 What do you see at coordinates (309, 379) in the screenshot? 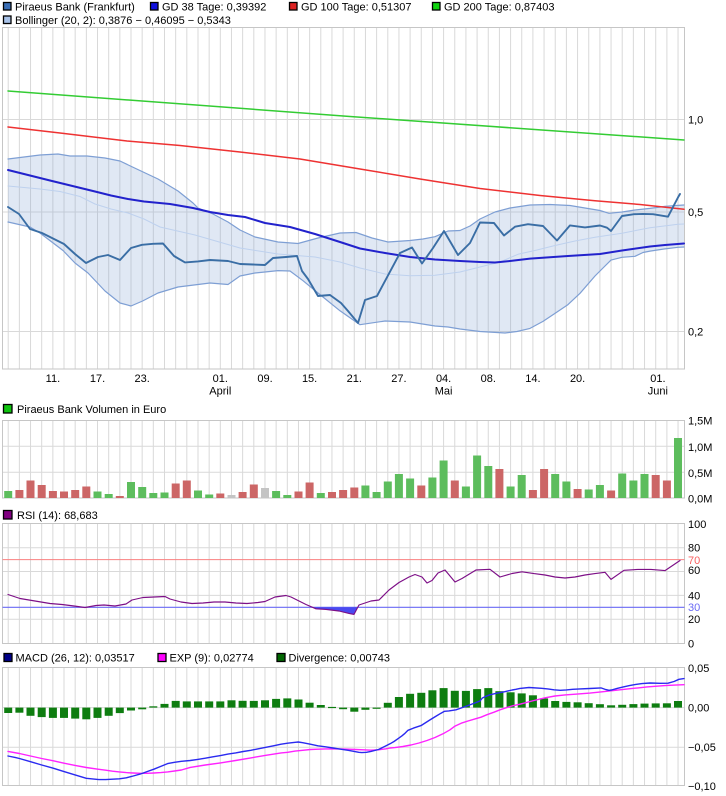
I see `svg-text: 15.` at bounding box center [309, 379].